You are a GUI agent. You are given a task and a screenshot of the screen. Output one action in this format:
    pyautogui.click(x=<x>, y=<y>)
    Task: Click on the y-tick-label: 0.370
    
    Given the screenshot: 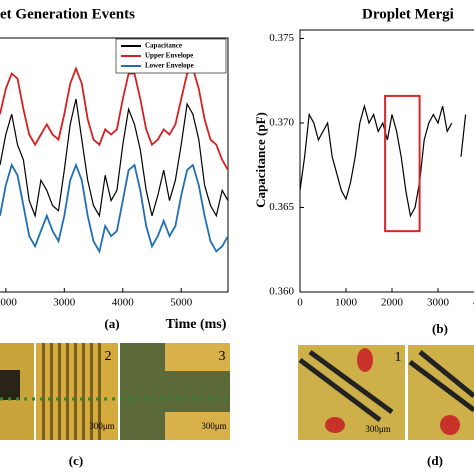 What is the action you would take?
    pyautogui.click(x=281, y=122)
    